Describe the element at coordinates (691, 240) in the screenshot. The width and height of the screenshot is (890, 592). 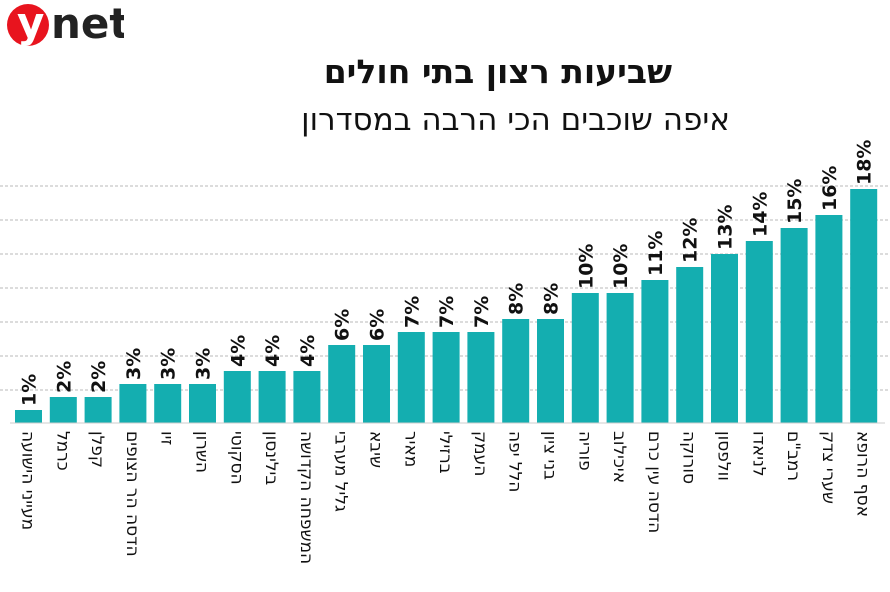
I see `value-label: 12%` at that location.